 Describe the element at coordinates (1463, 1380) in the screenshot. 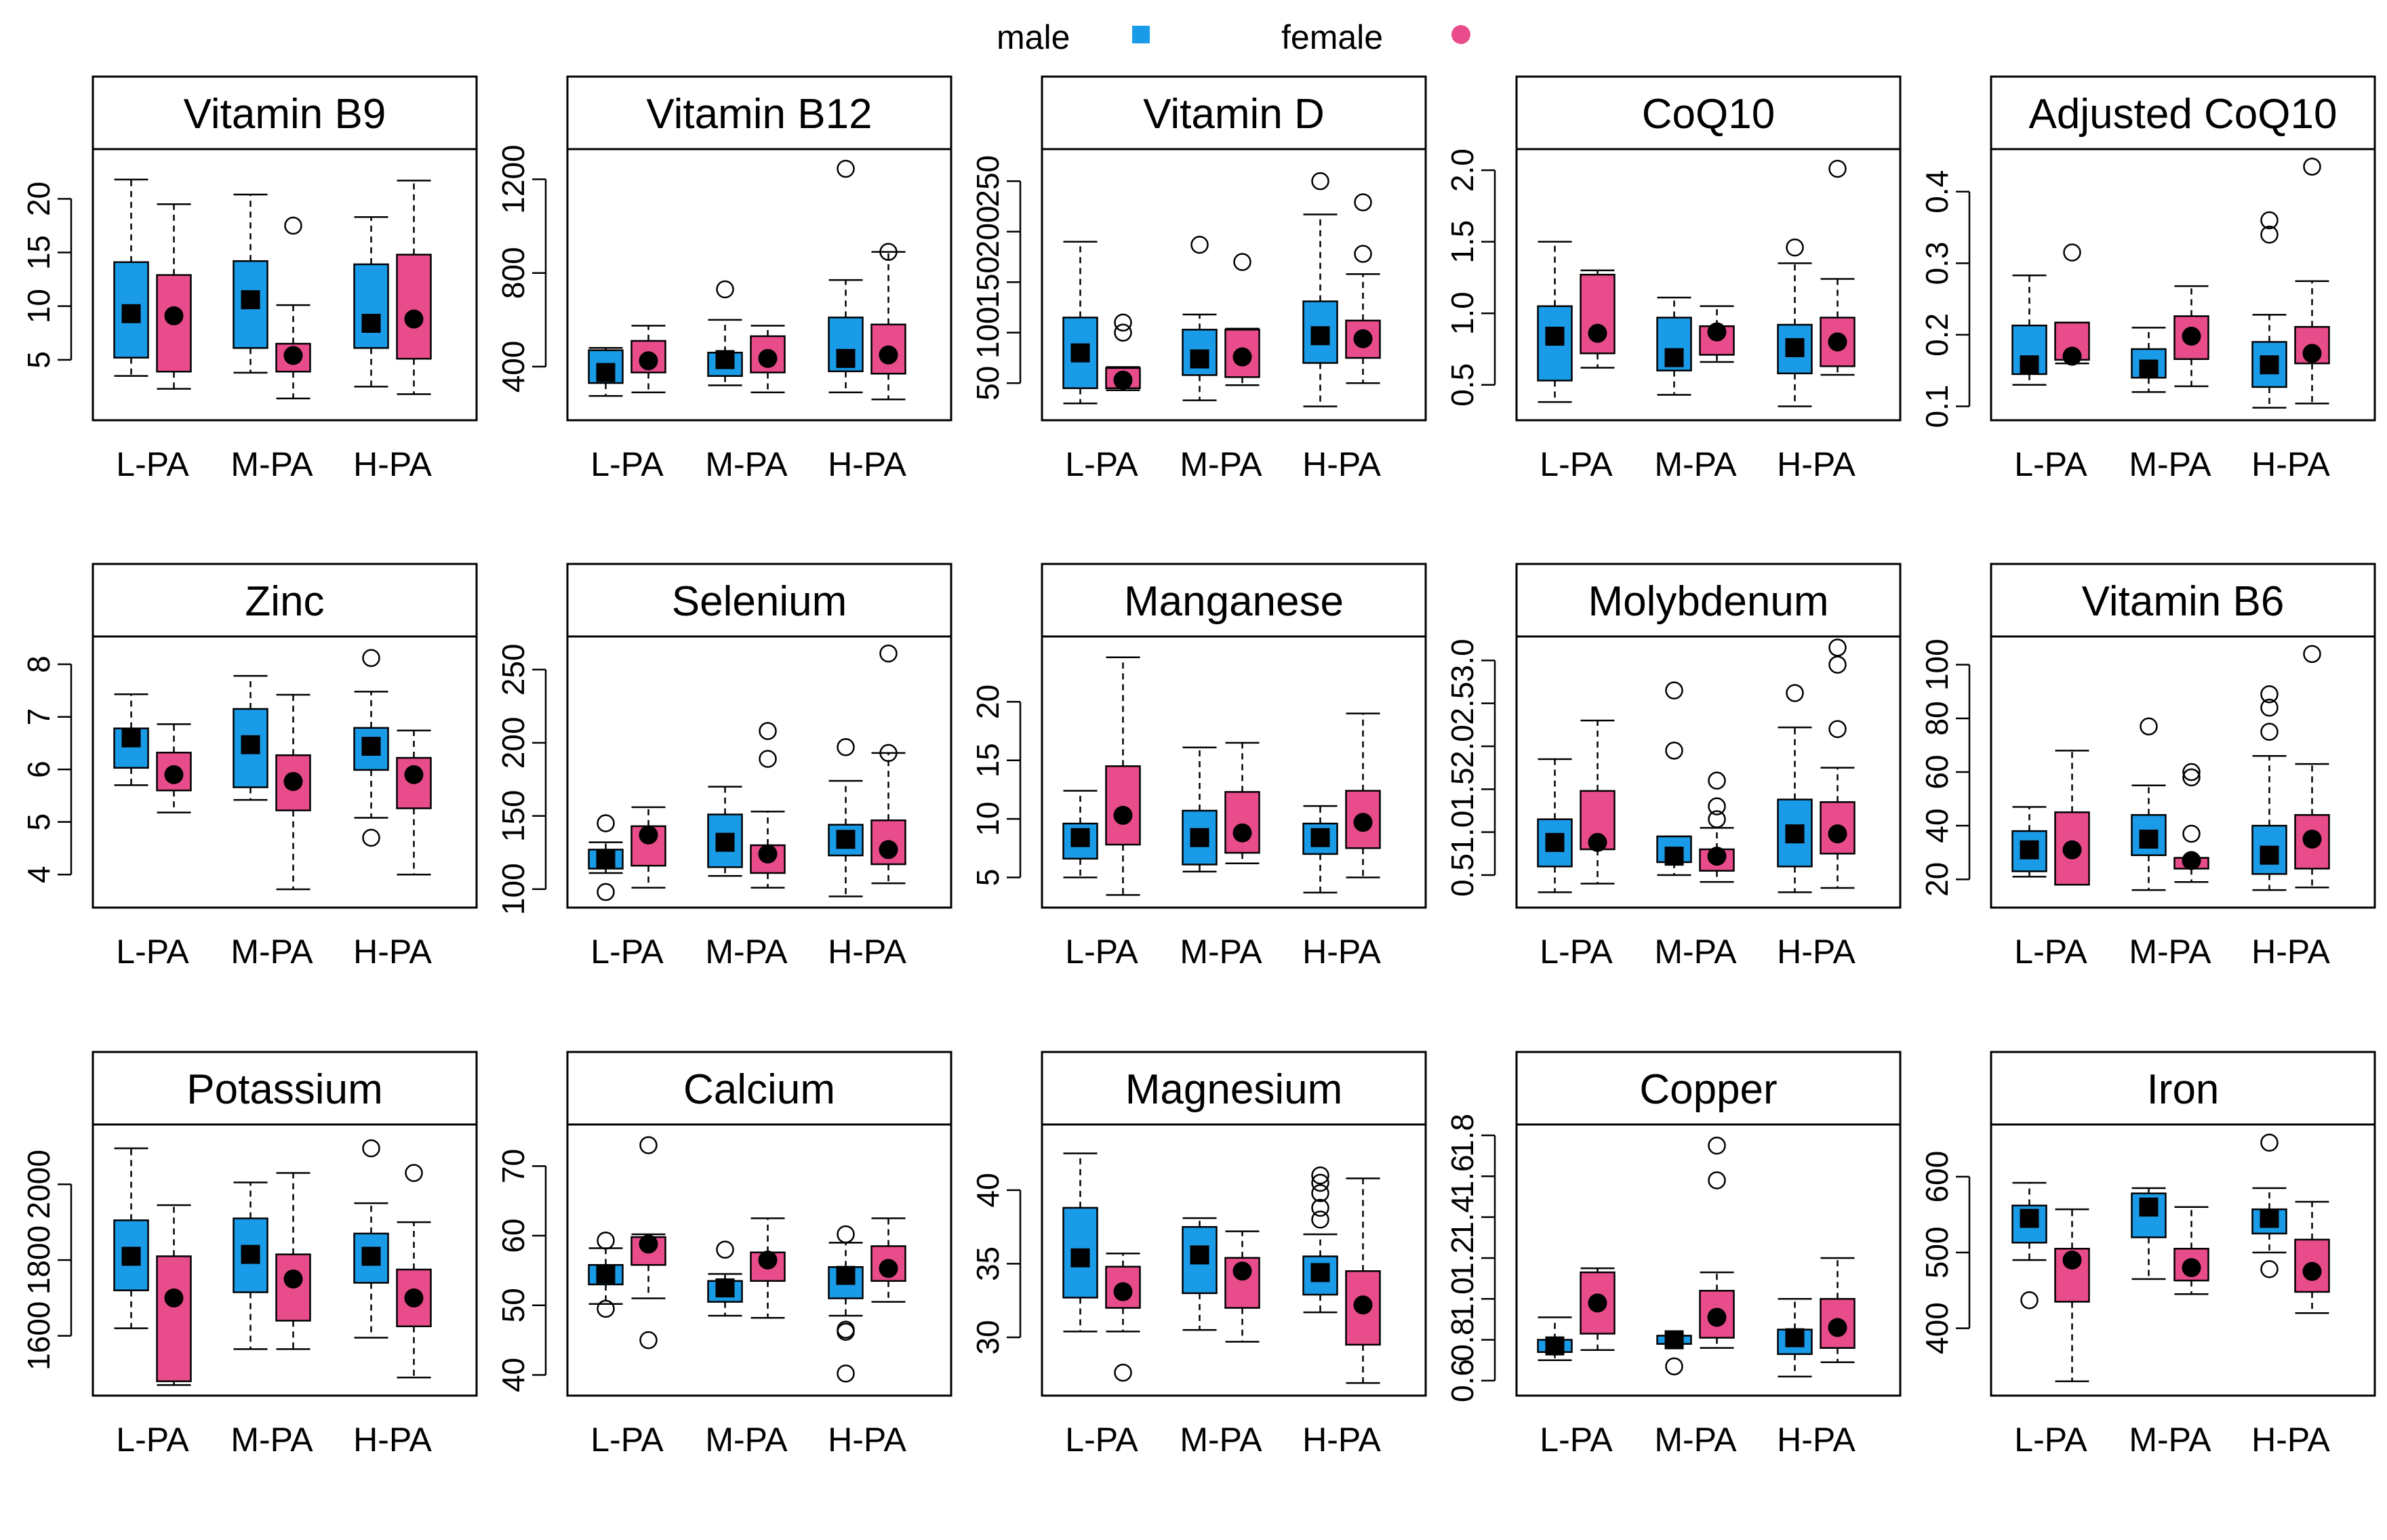

I see `y-tick-label: 0.6` at that location.